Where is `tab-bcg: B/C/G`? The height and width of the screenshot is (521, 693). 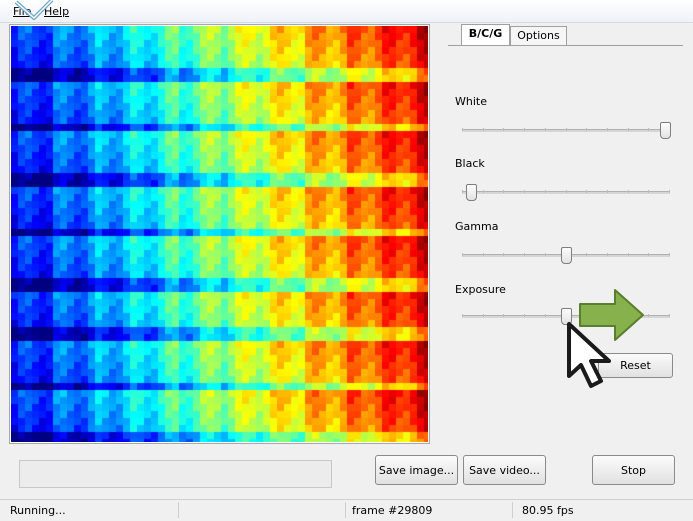
tab-bcg: B/C/G is located at coordinates (485, 34).